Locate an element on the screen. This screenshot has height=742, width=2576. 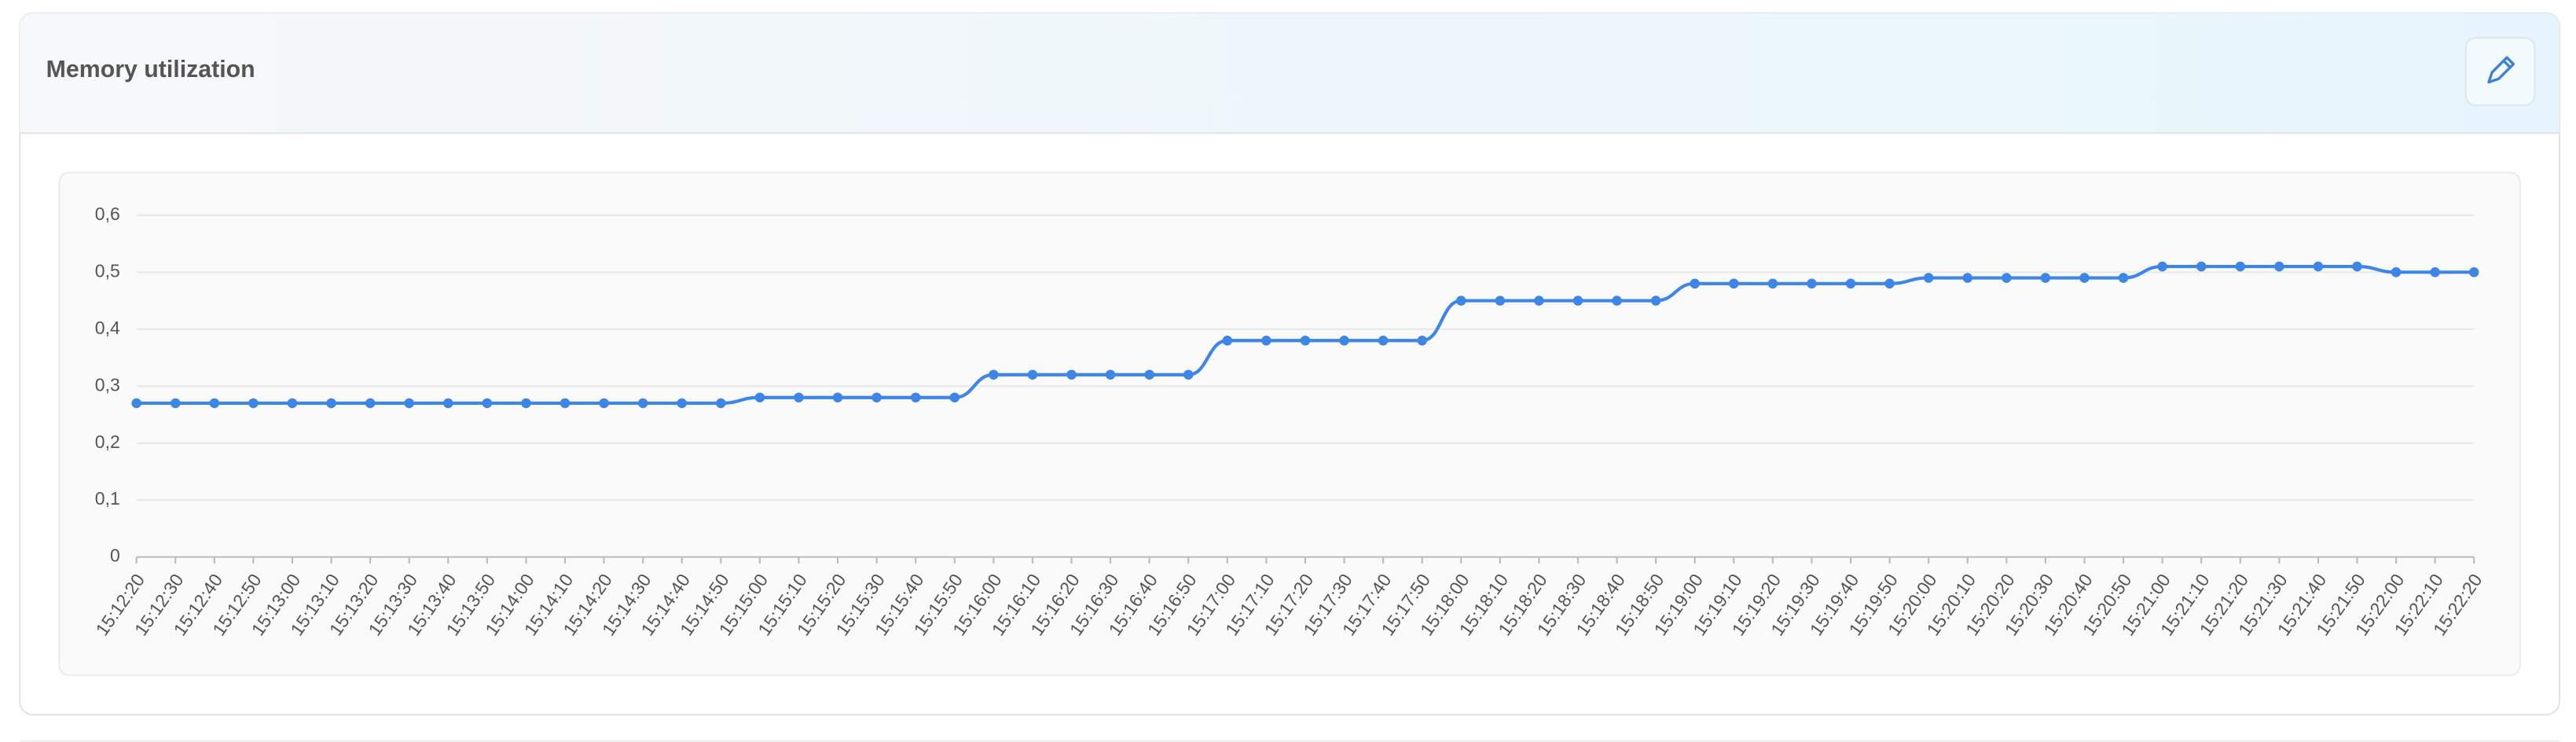
y-tick-label: 0,2 is located at coordinates (107, 442).